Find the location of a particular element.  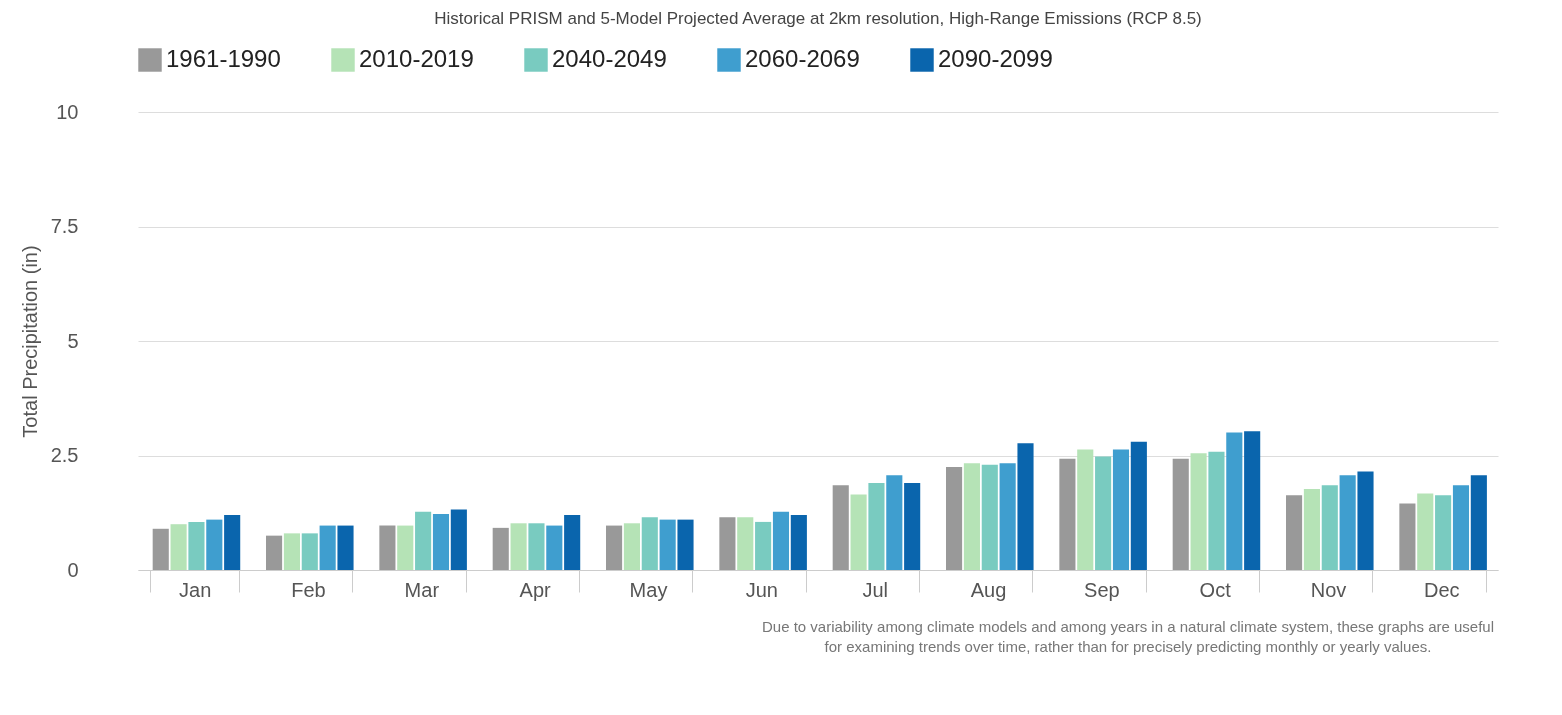

y-tick-label: 10 is located at coordinates (67, 111).